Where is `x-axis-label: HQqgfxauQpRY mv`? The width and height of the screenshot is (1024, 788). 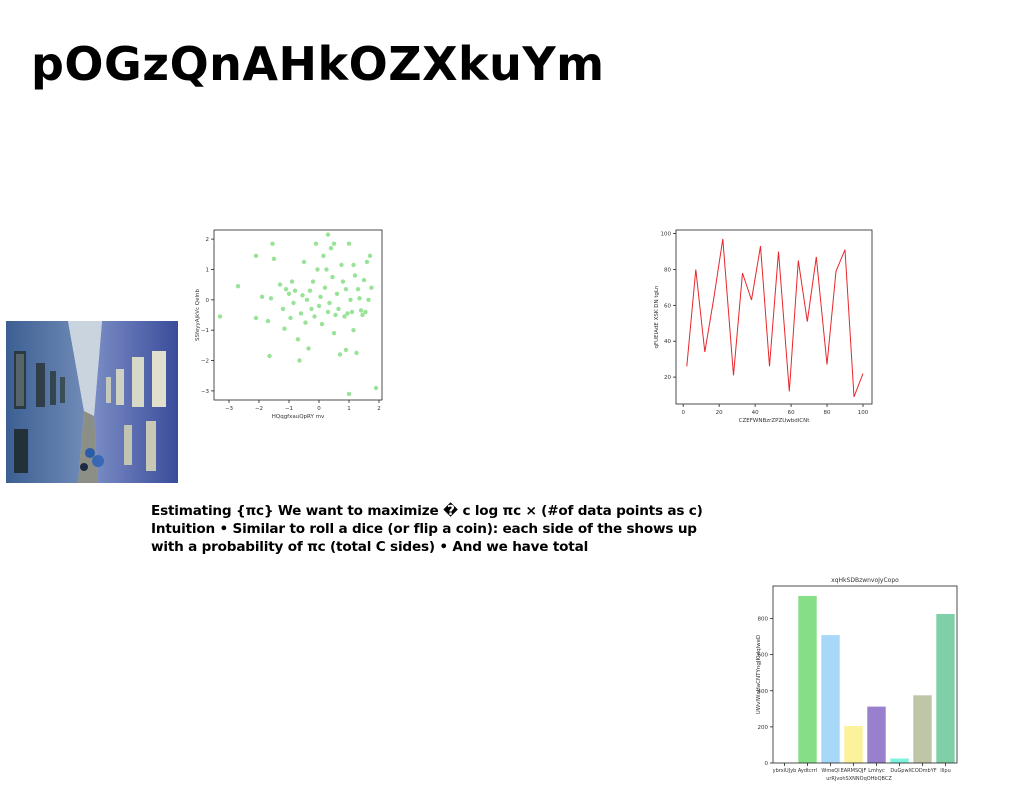
x-axis-label: HQqgfxauQpRY mv is located at coordinates (298, 417).